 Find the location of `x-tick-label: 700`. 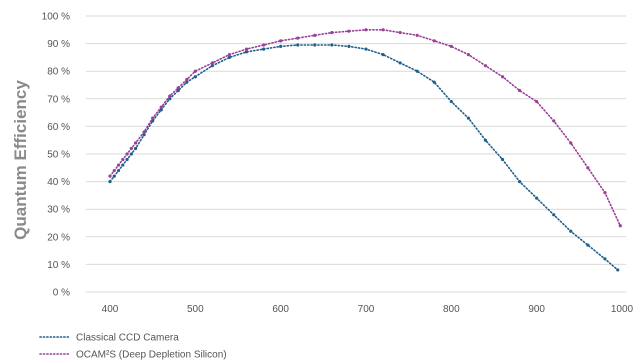

x-tick-label: 700 is located at coordinates (366, 309).